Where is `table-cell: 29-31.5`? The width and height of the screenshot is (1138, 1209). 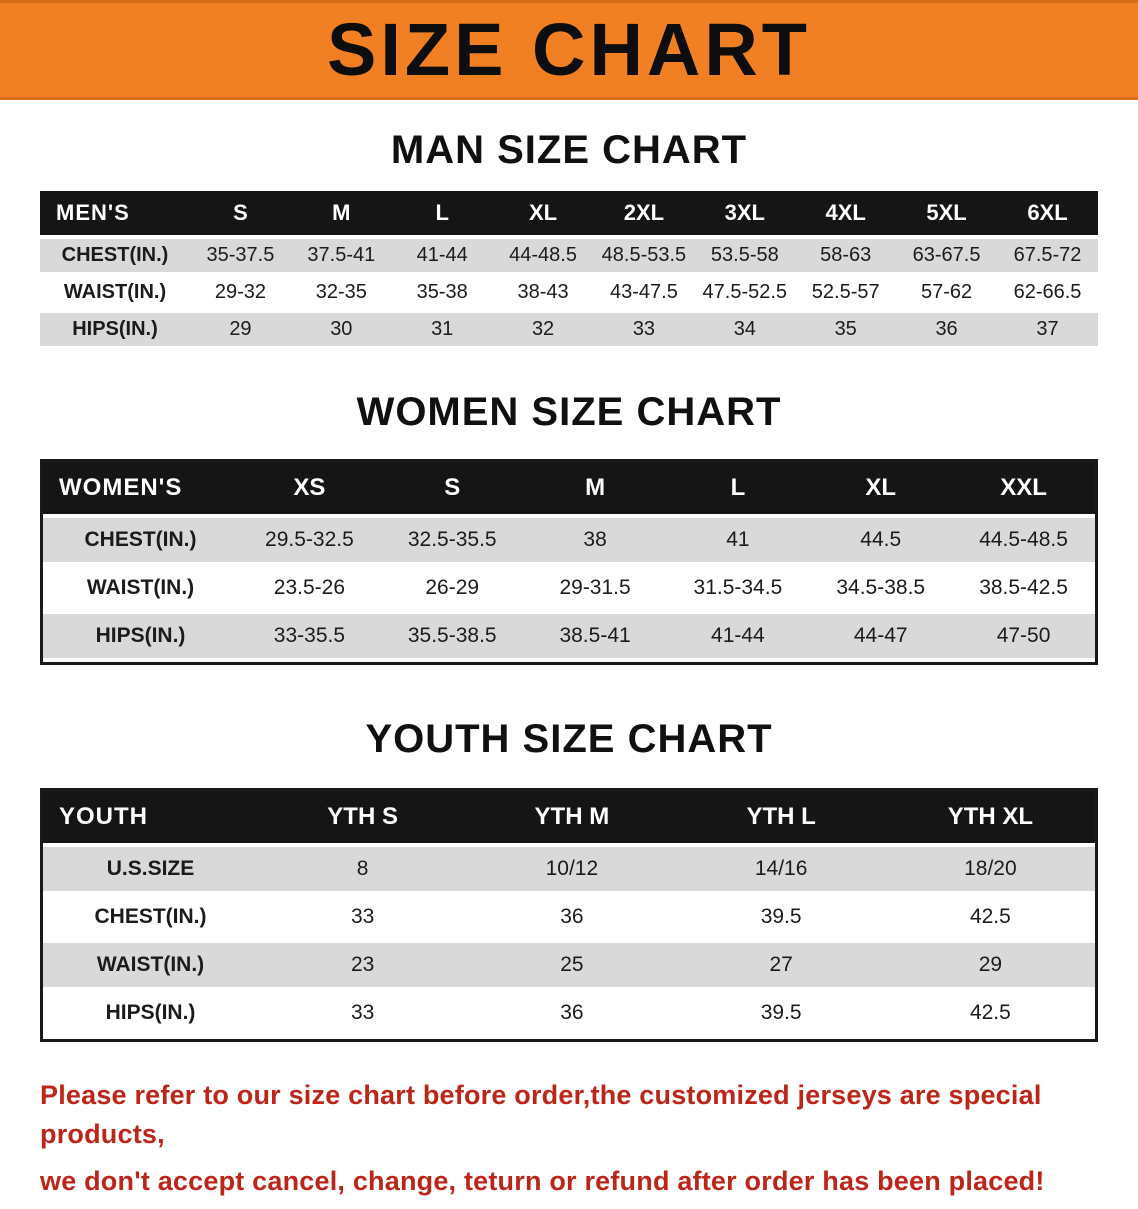
table-cell: 29-31.5 is located at coordinates (595, 589).